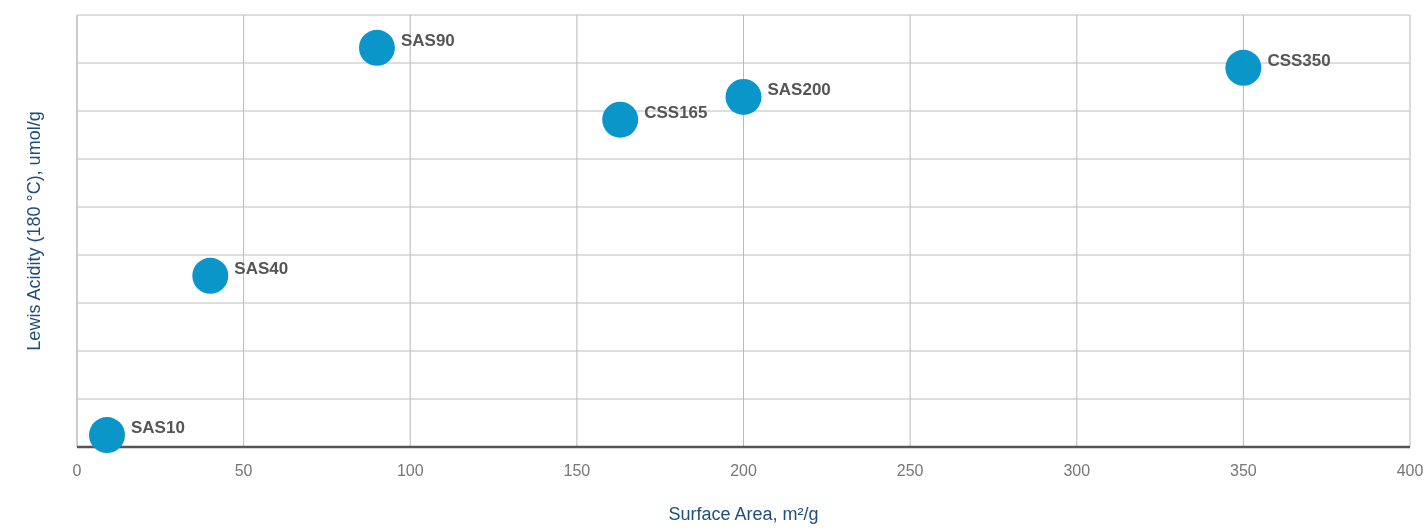  I want to click on annotation: SAS10, so click(157, 428).